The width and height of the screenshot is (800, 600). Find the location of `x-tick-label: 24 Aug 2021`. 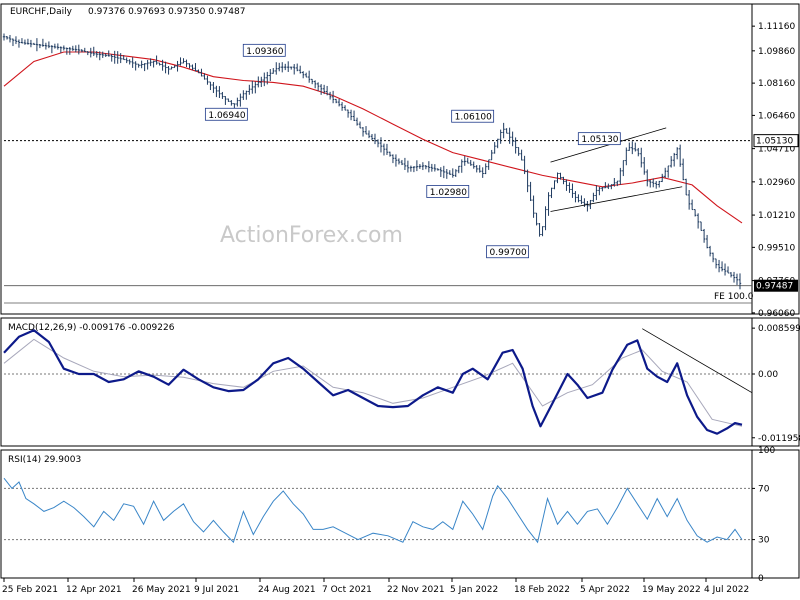

x-tick-label: 24 Aug 2021 is located at coordinates (287, 590).